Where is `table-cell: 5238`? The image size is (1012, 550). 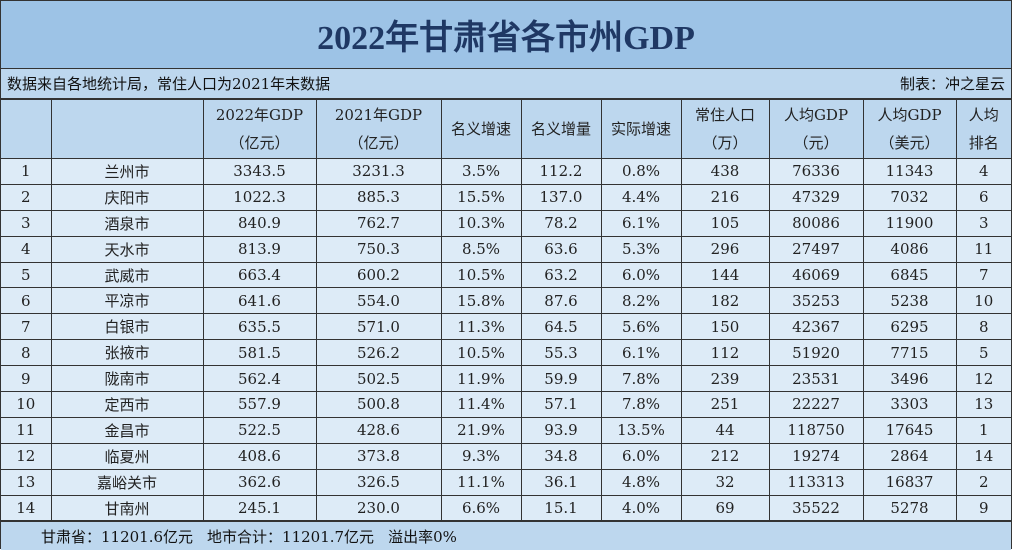 table-cell: 5238 is located at coordinates (909, 301).